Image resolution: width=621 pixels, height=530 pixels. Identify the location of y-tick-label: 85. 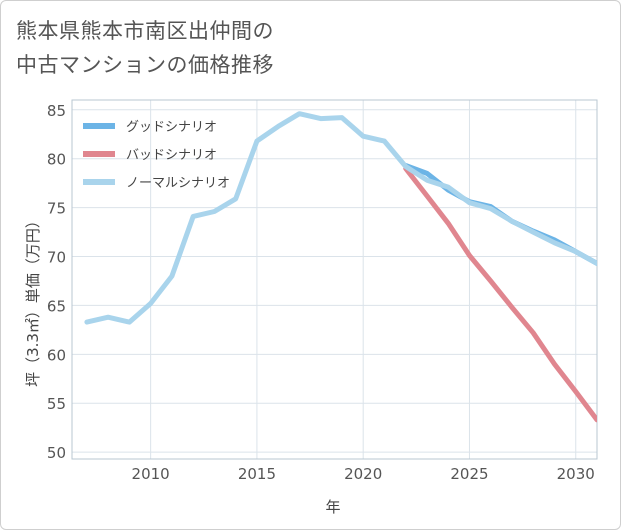
(56, 111).